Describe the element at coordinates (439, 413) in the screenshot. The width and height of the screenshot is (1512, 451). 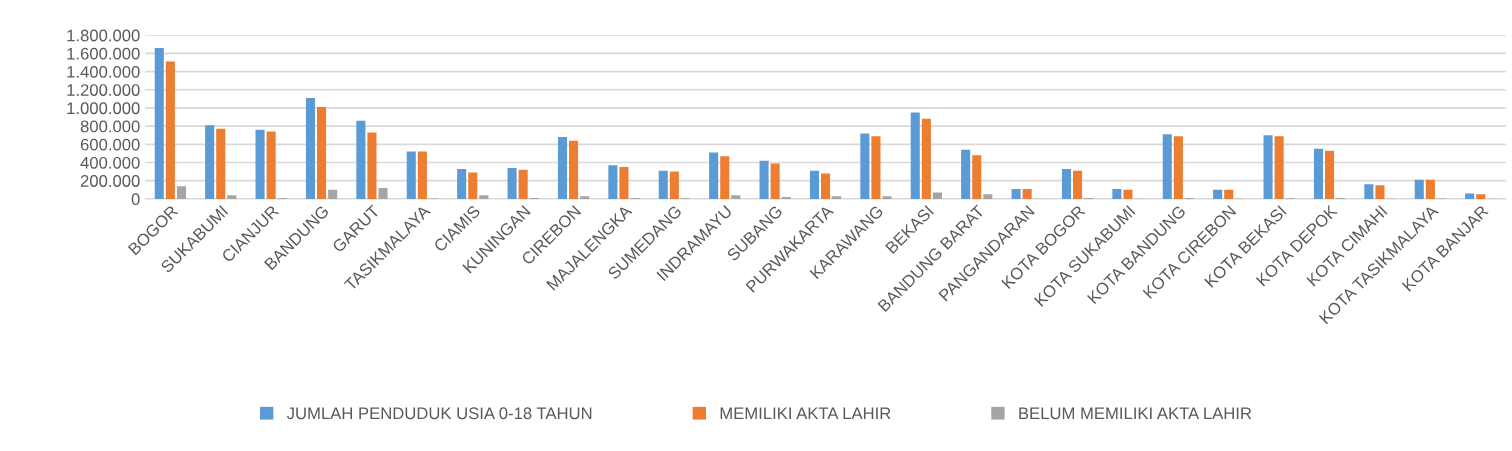
I see `legend-label: JUMLAH PENDUDUK USIA 0-18 TAHUN` at that location.